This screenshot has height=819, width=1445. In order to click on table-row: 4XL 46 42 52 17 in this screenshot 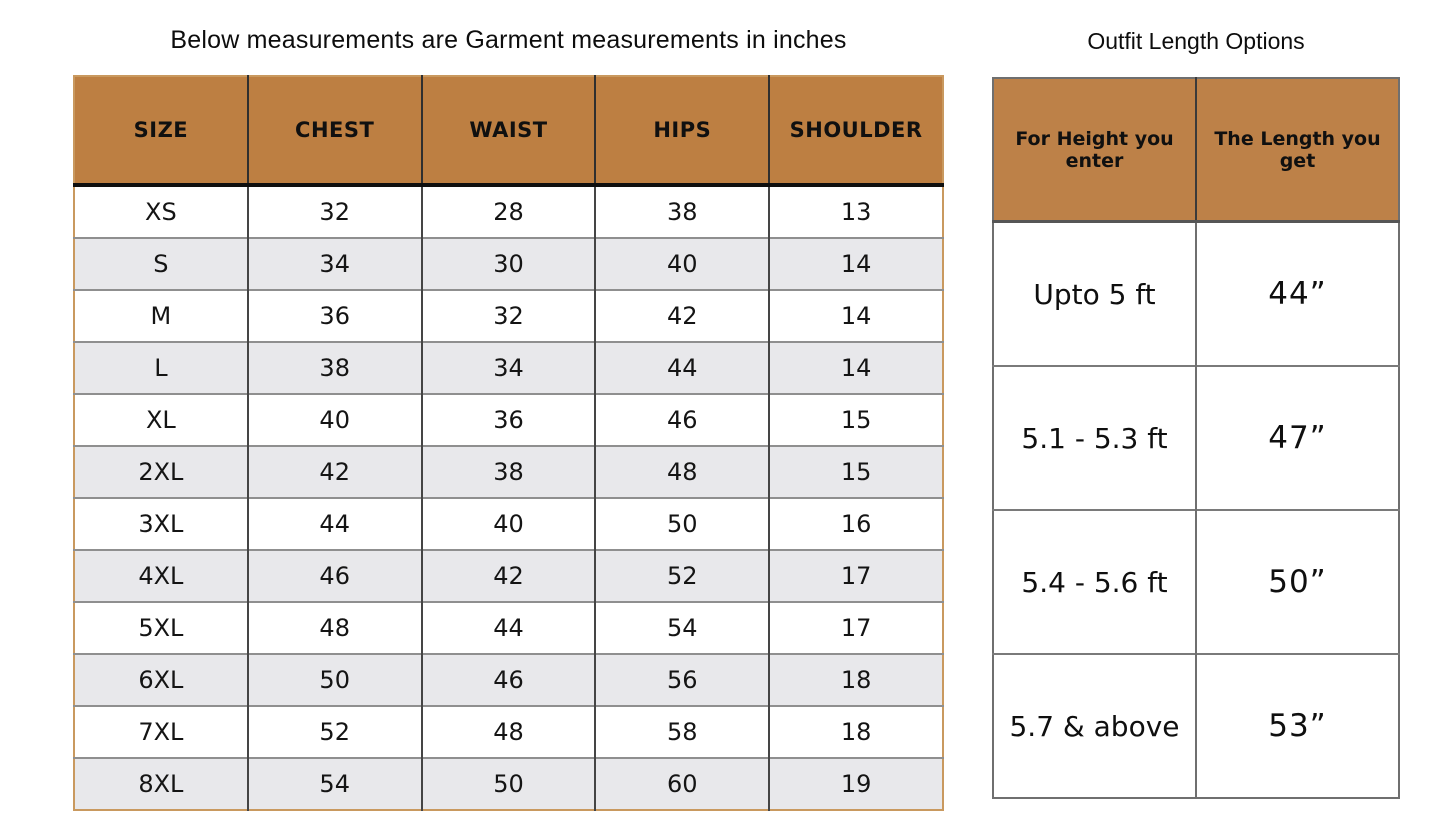, I will do `click(508, 575)`.